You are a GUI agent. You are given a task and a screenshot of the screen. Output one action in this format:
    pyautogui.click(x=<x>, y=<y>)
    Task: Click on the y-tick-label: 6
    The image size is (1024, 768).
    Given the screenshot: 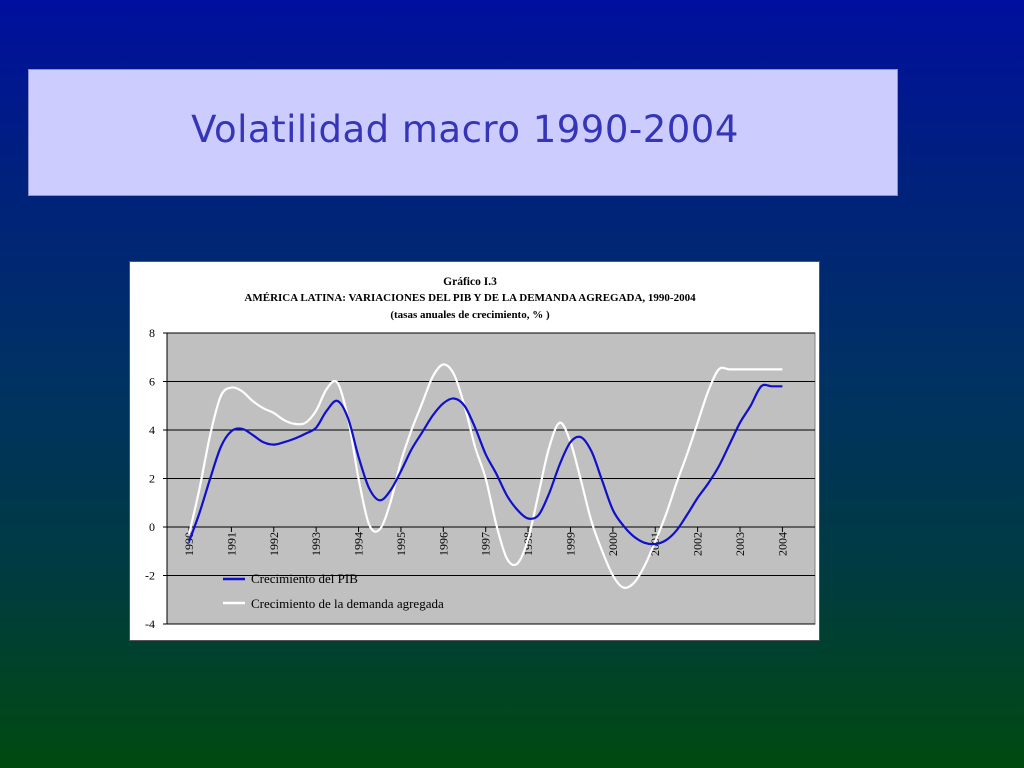 What is the action you would take?
    pyautogui.click(x=152, y=382)
    